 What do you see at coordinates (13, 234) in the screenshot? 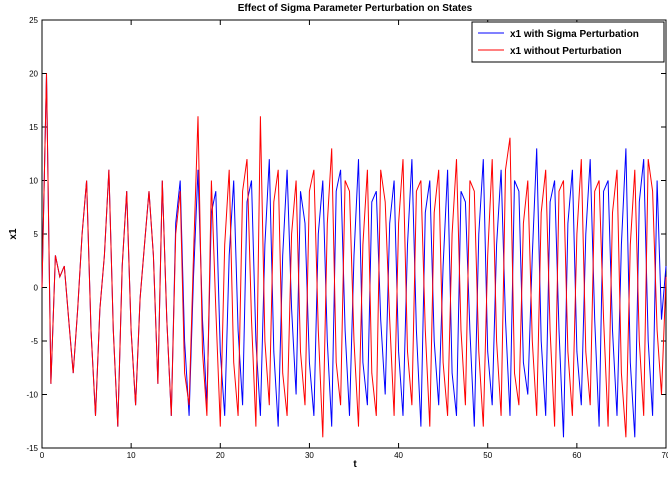
I see `y-axis-label: x1` at bounding box center [13, 234].